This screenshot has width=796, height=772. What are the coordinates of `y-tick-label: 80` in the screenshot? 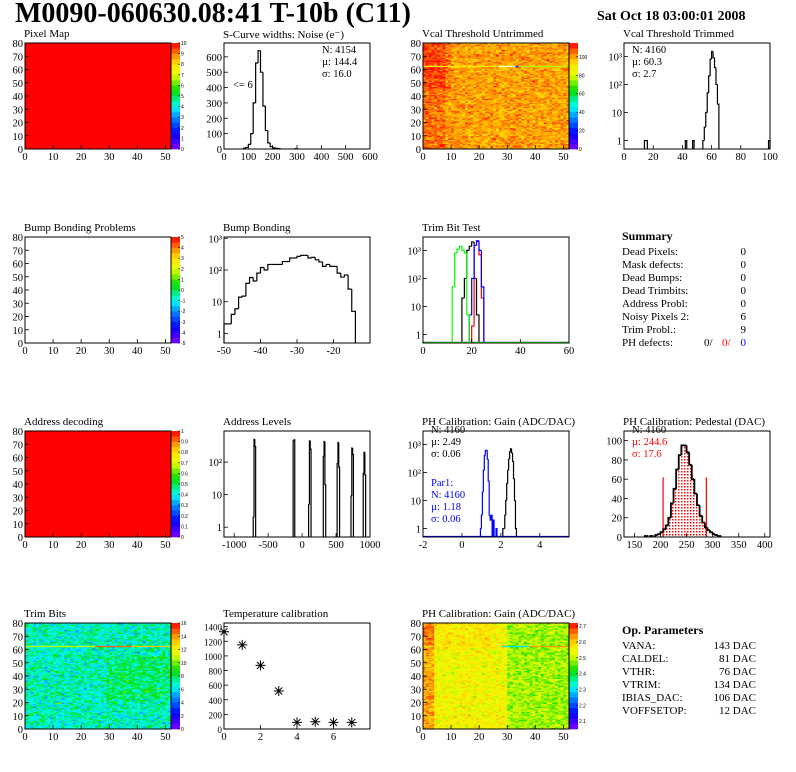 It's located at (416, 44).